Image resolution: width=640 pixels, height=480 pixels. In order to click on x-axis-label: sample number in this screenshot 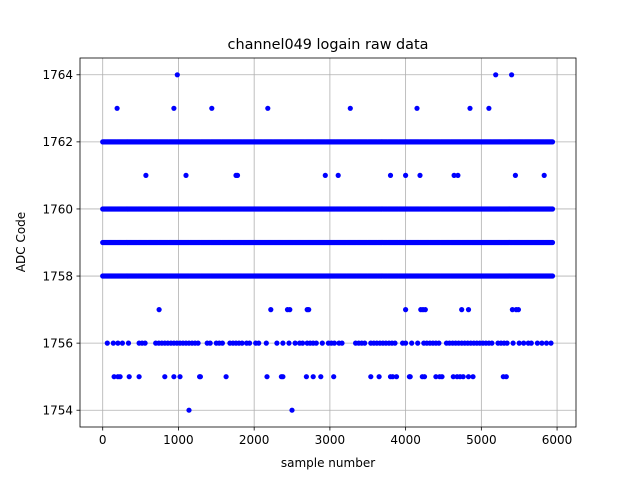, I will do `click(328, 463)`.